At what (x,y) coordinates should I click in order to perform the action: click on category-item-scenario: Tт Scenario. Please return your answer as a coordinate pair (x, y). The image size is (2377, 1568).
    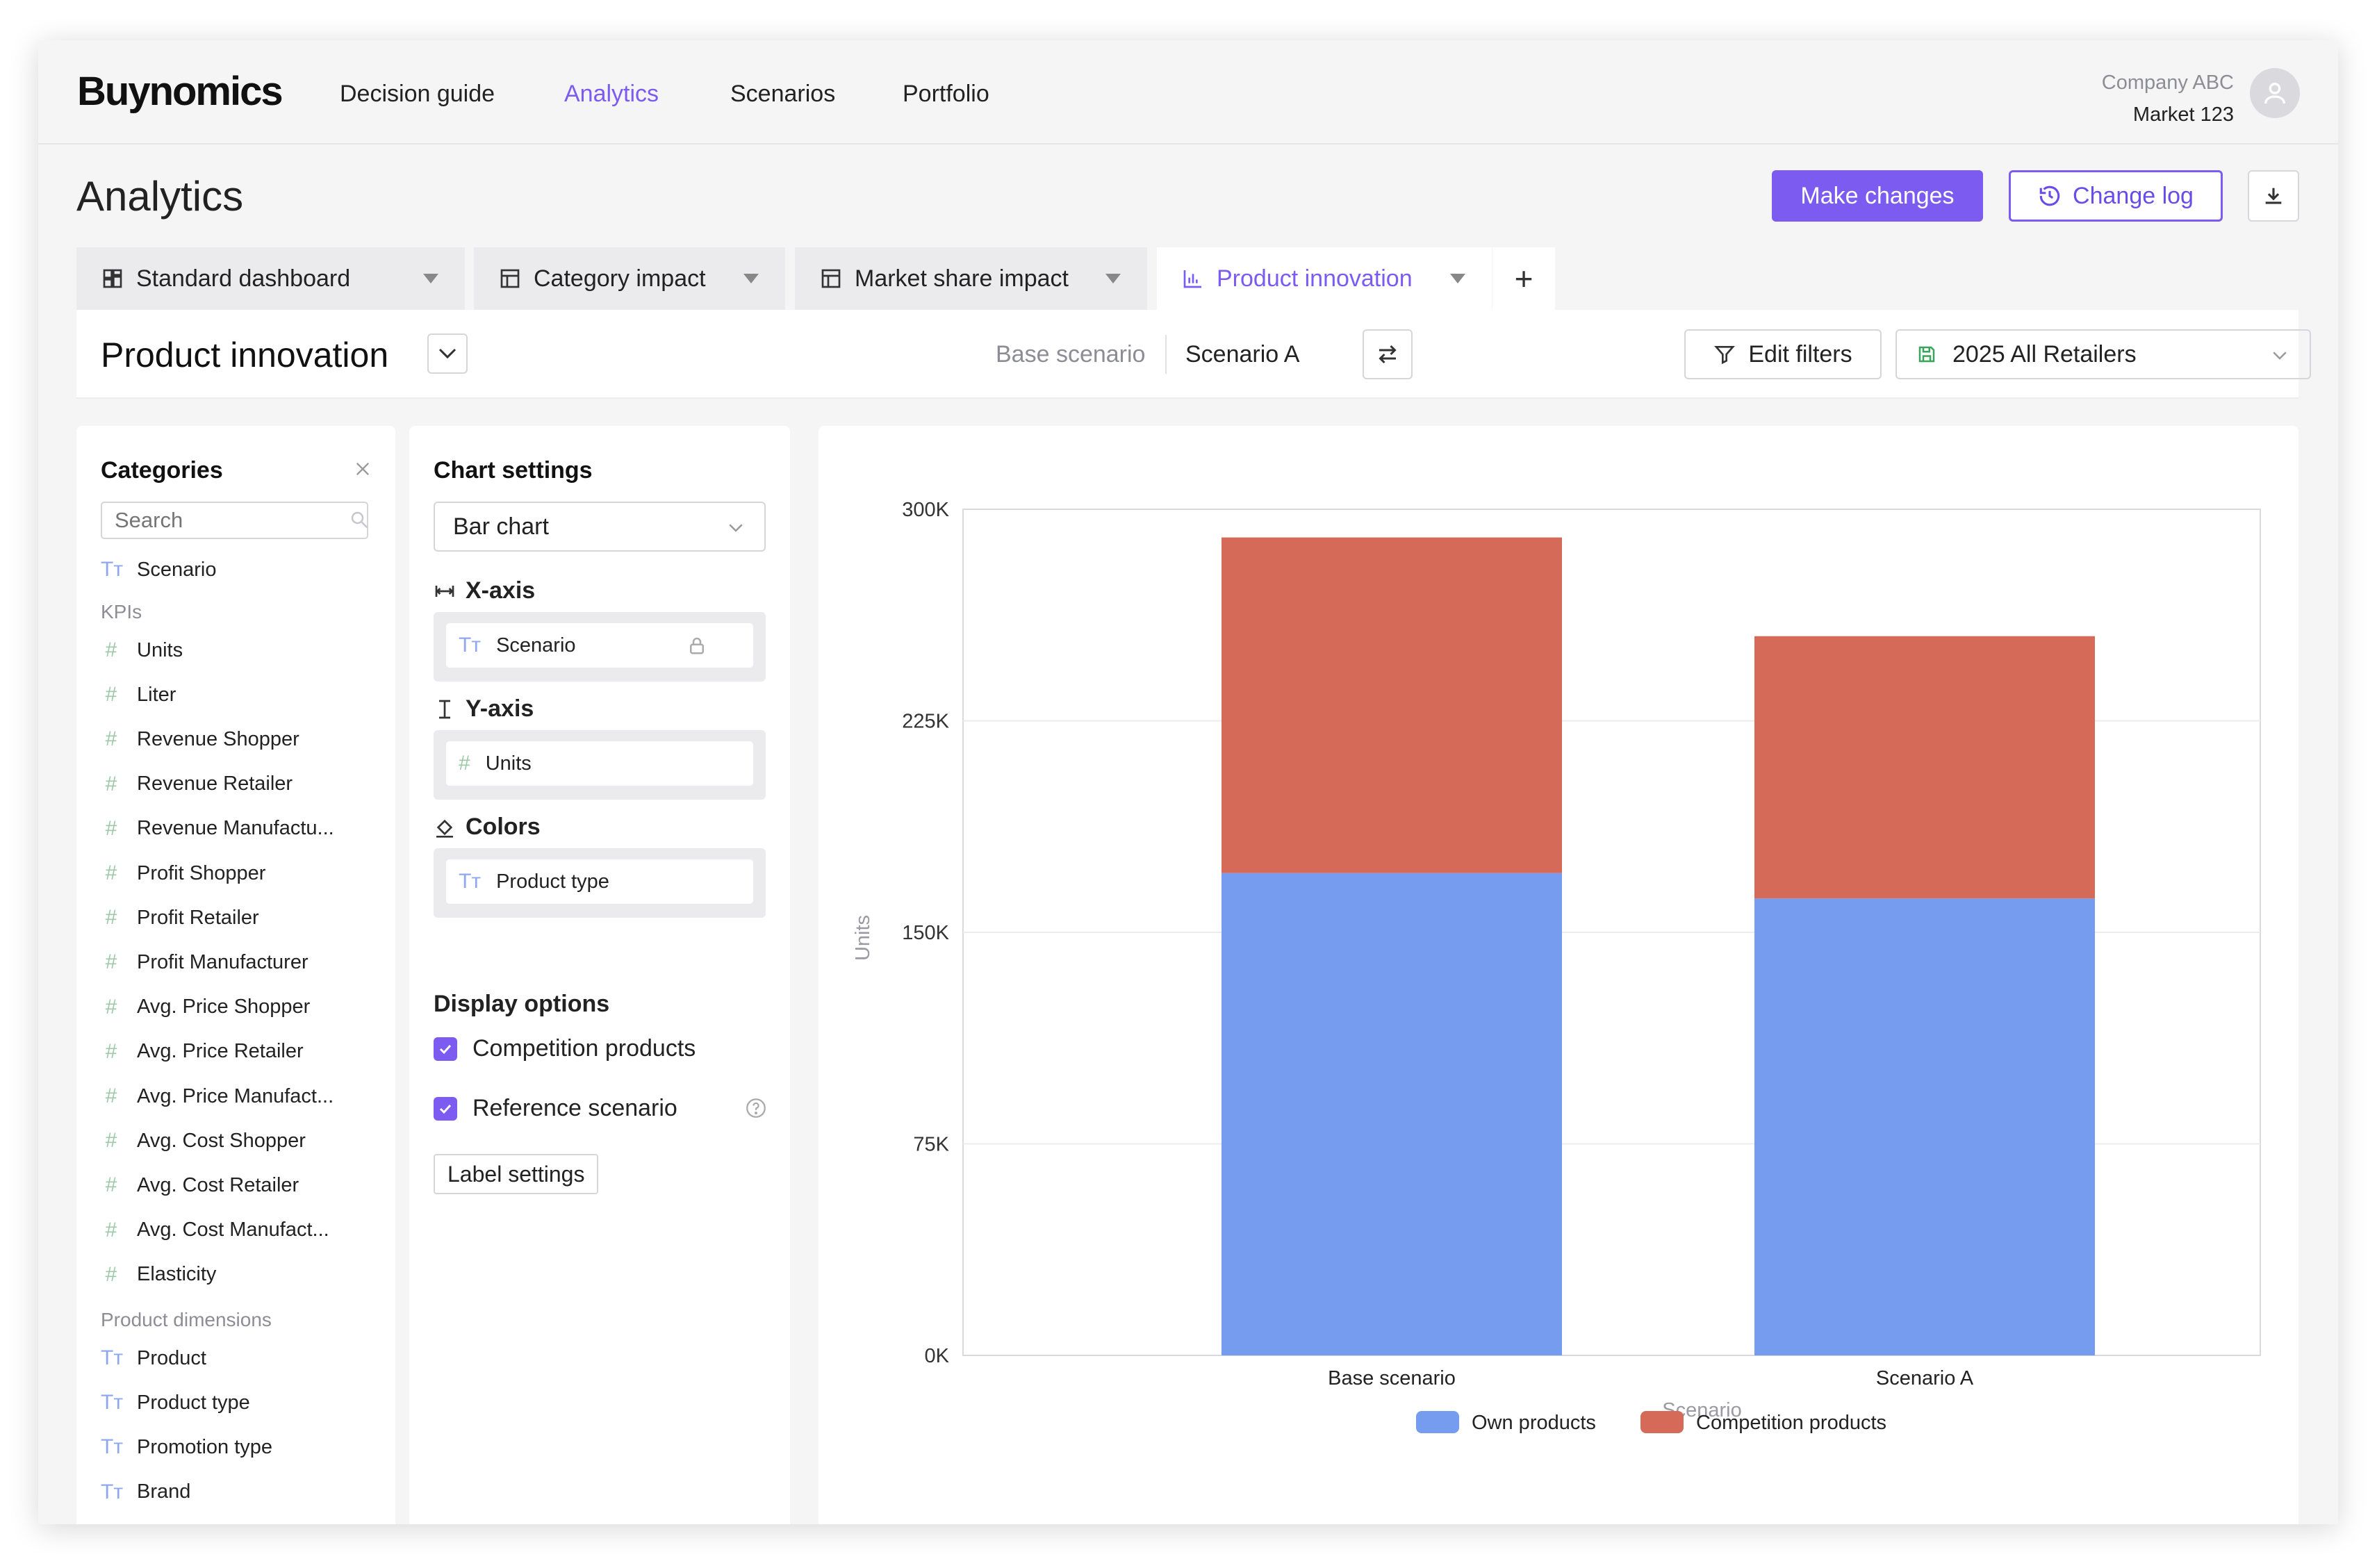
    Looking at the image, I should click on (159, 569).